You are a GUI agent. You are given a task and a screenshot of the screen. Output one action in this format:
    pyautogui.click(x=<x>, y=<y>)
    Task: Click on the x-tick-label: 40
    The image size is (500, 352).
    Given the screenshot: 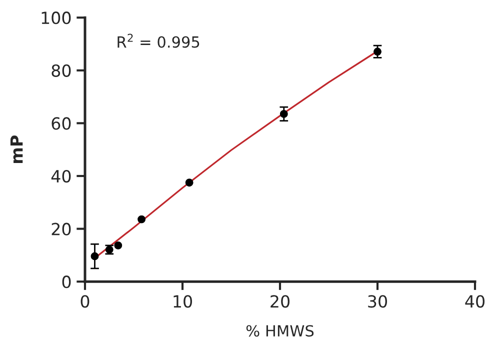 What is the action you would take?
    pyautogui.click(x=474, y=301)
    